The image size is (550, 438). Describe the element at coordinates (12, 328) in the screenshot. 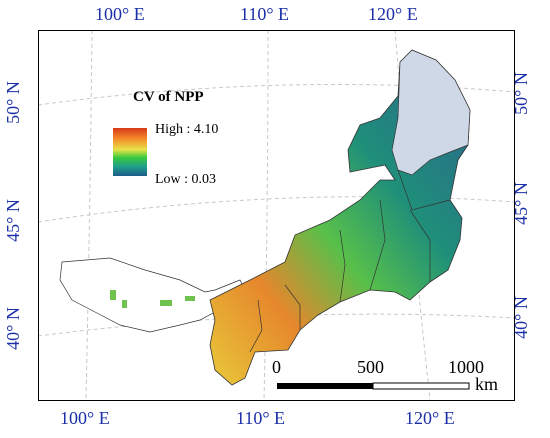

I see `lat-label-left-40: 40° N` at that location.